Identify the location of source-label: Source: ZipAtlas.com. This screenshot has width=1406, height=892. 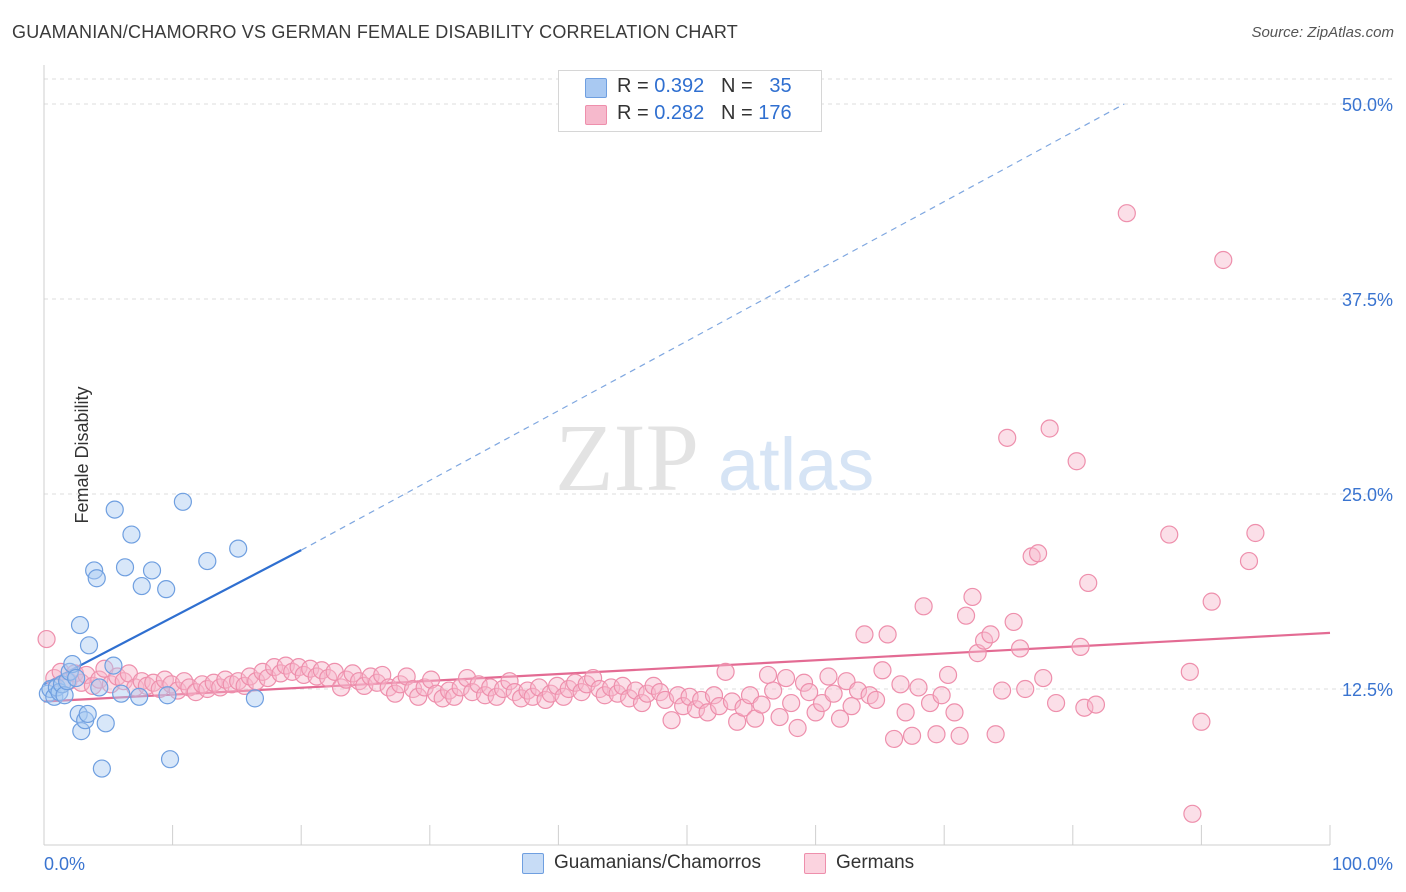
(1322, 32).